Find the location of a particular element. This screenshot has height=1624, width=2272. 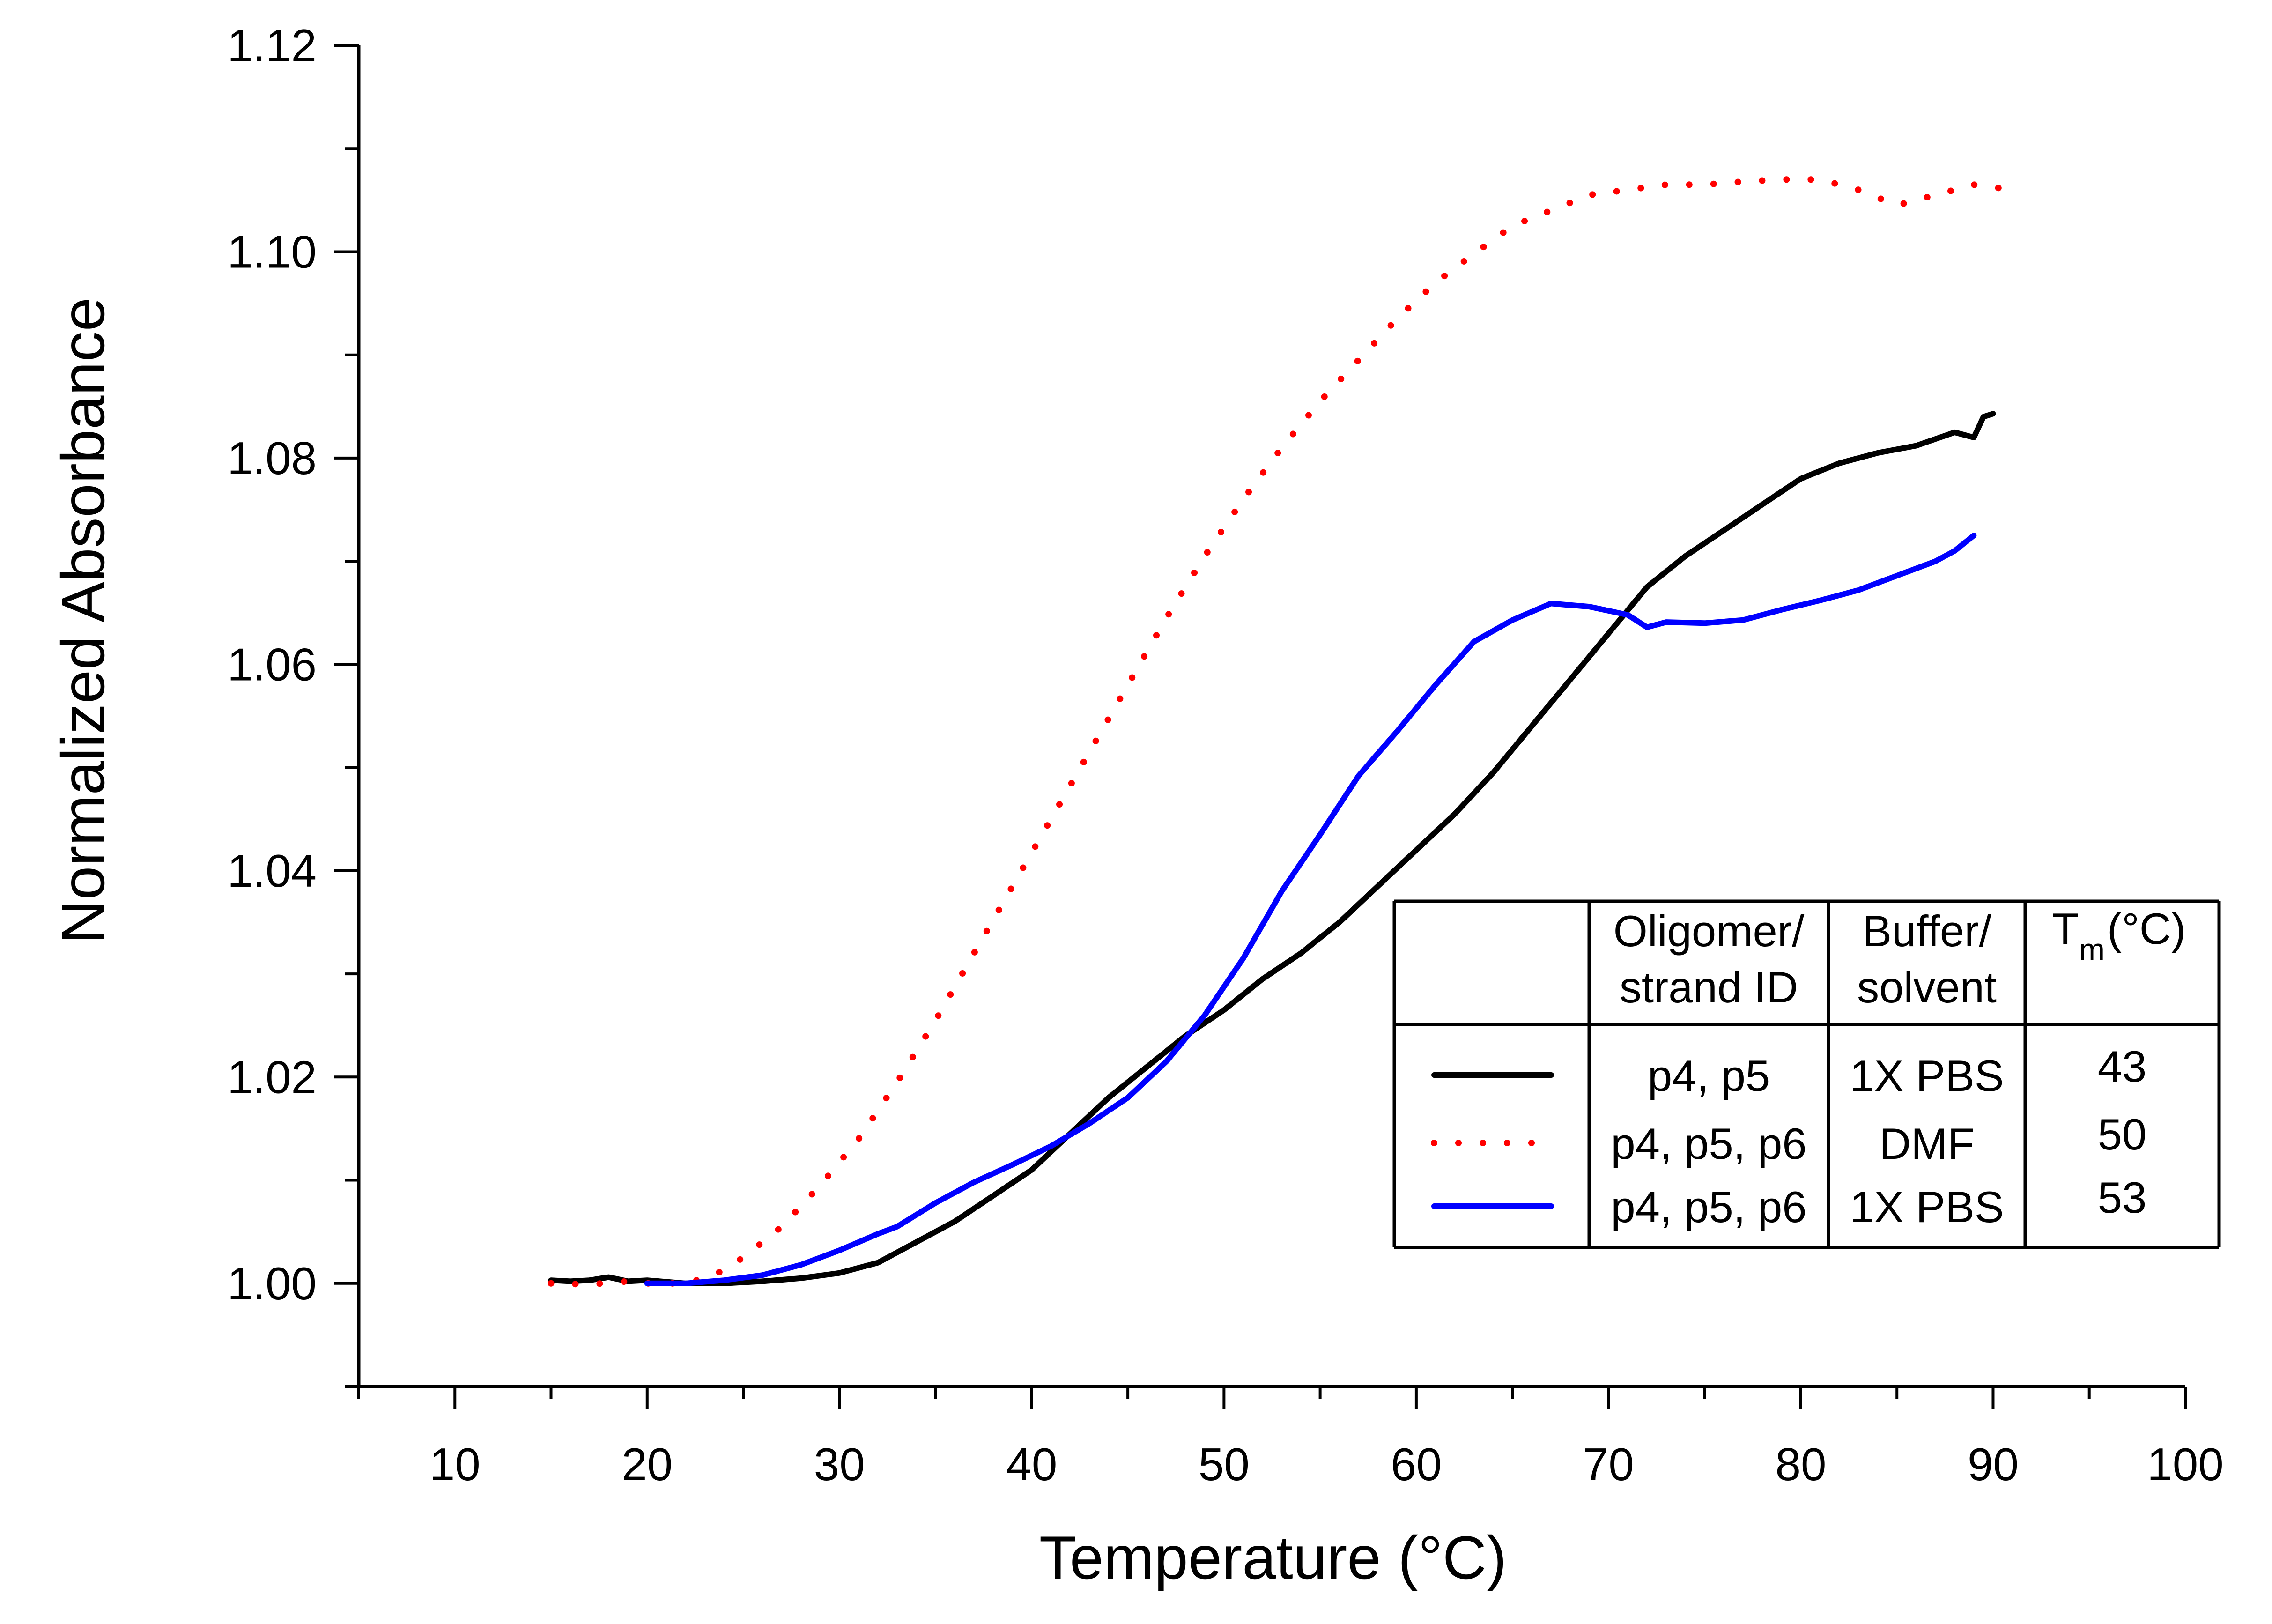

y-tick-label: 1.10 is located at coordinates (272, 252).